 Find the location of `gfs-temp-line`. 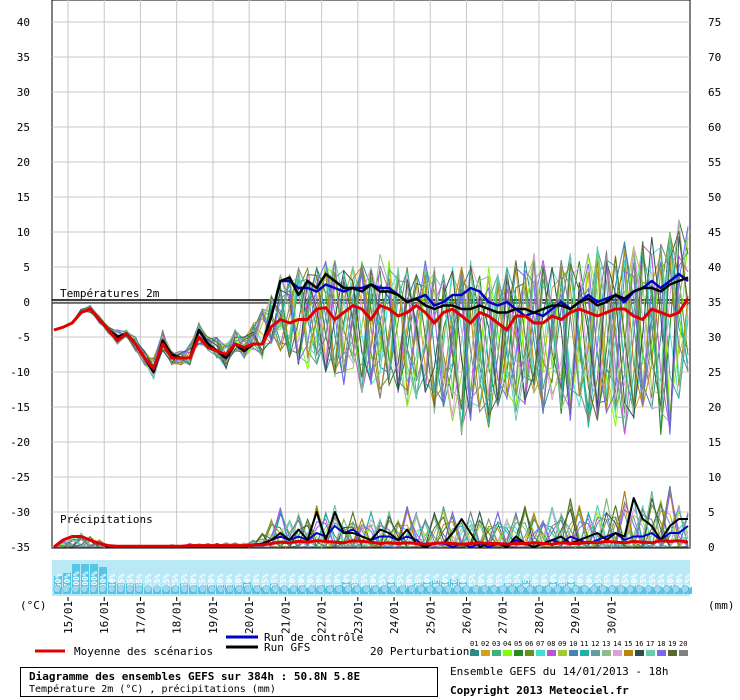

gfs-temp-line is located at coordinates (380, 323).